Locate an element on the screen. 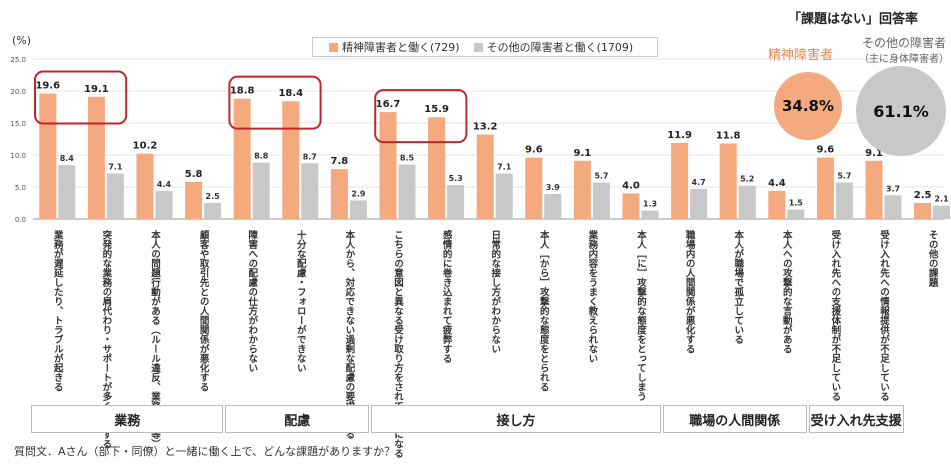 The width and height of the screenshot is (951, 470). category-label: 本人［に］攻撃的な態度をとってしまう is located at coordinates (641, 315).